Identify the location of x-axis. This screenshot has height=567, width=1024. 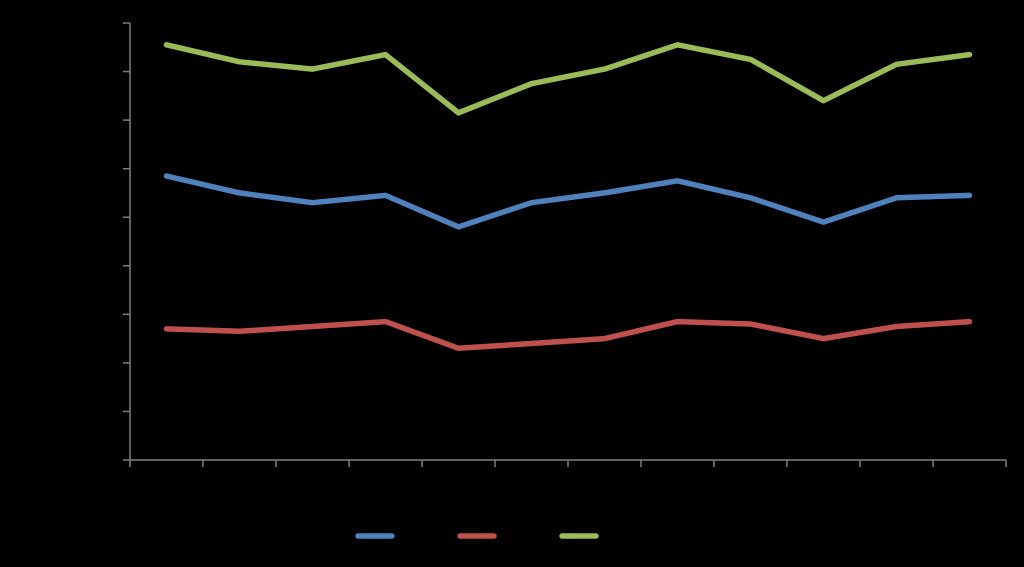
(568, 463).